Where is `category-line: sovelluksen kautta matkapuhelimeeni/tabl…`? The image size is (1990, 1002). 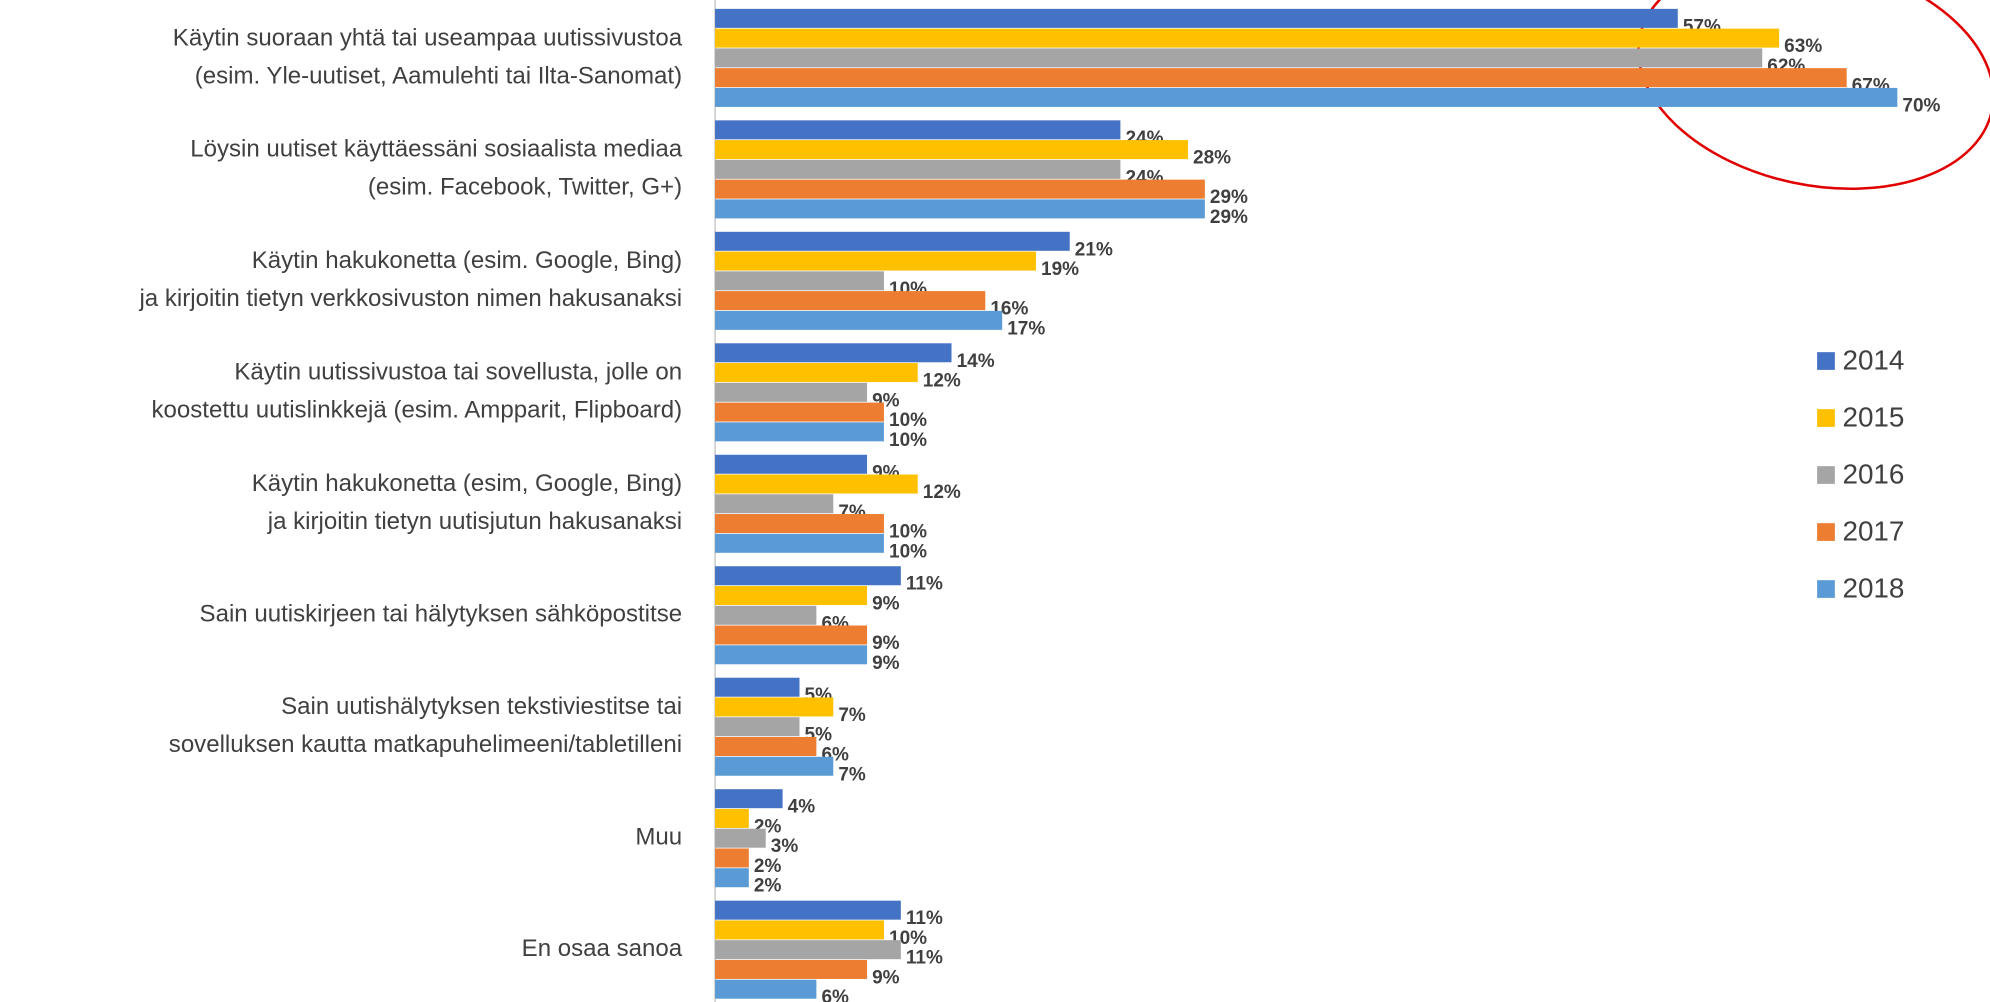
category-line: sovelluksen kautta matkapuhelimeeni/tabl… is located at coordinates (425, 744).